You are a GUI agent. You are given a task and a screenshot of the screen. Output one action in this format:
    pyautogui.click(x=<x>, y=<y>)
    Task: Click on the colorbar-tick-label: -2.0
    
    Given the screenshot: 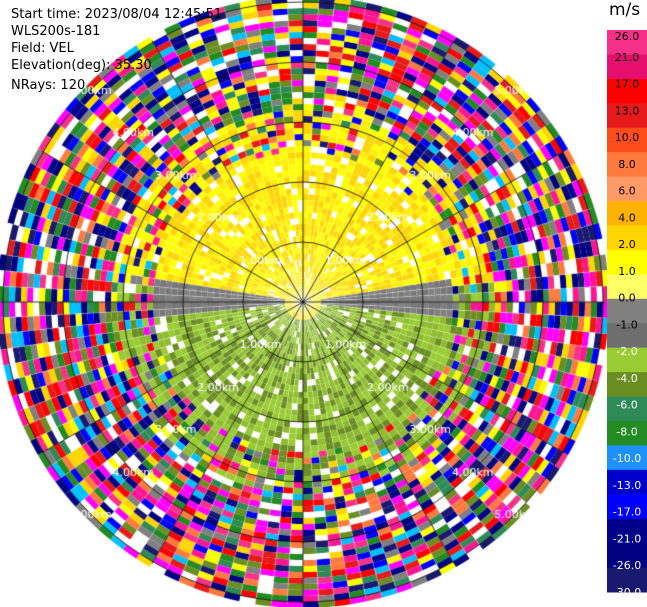 What is the action you would take?
    pyautogui.click(x=626, y=351)
    